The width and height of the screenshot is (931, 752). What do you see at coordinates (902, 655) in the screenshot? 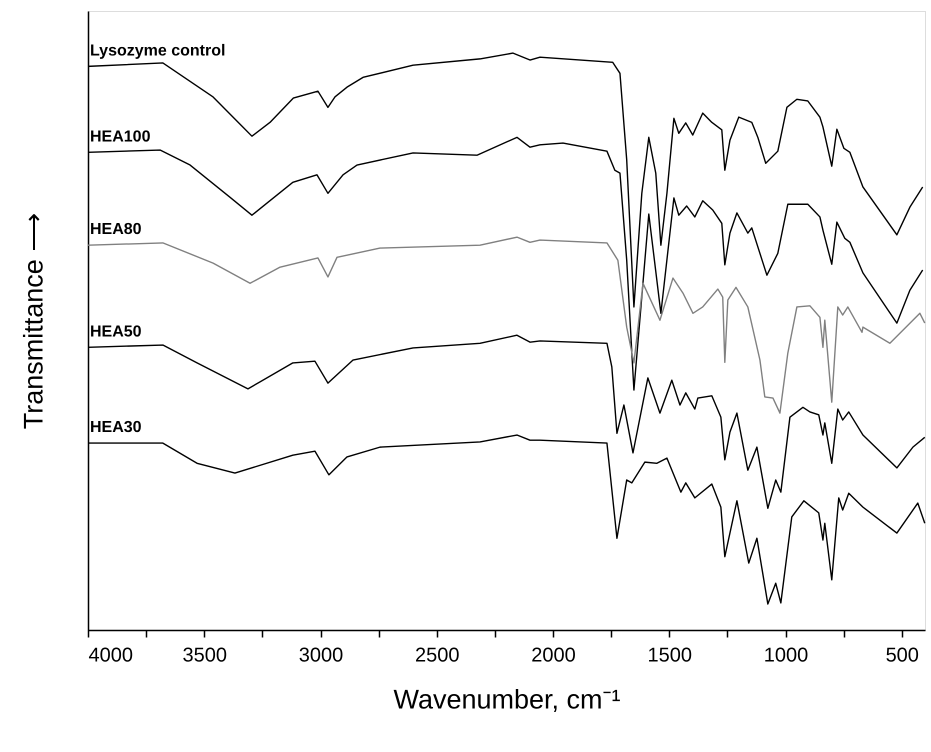
I see `x-tick-label: 500` at bounding box center [902, 655].